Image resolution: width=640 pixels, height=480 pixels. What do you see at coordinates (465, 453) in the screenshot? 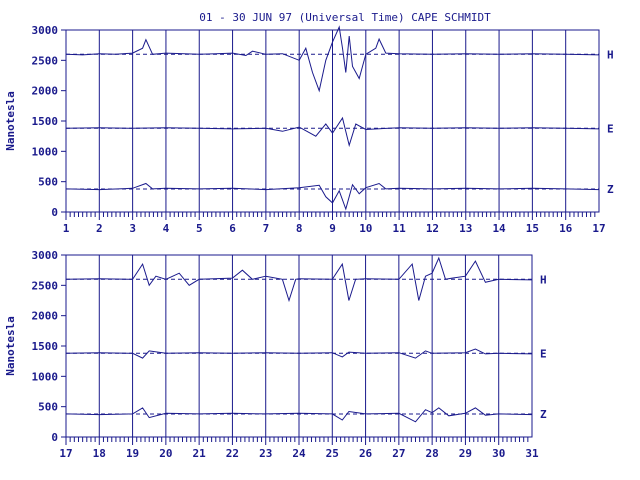
I see `x-tick-label: 29` at bounding box center [465, 453].